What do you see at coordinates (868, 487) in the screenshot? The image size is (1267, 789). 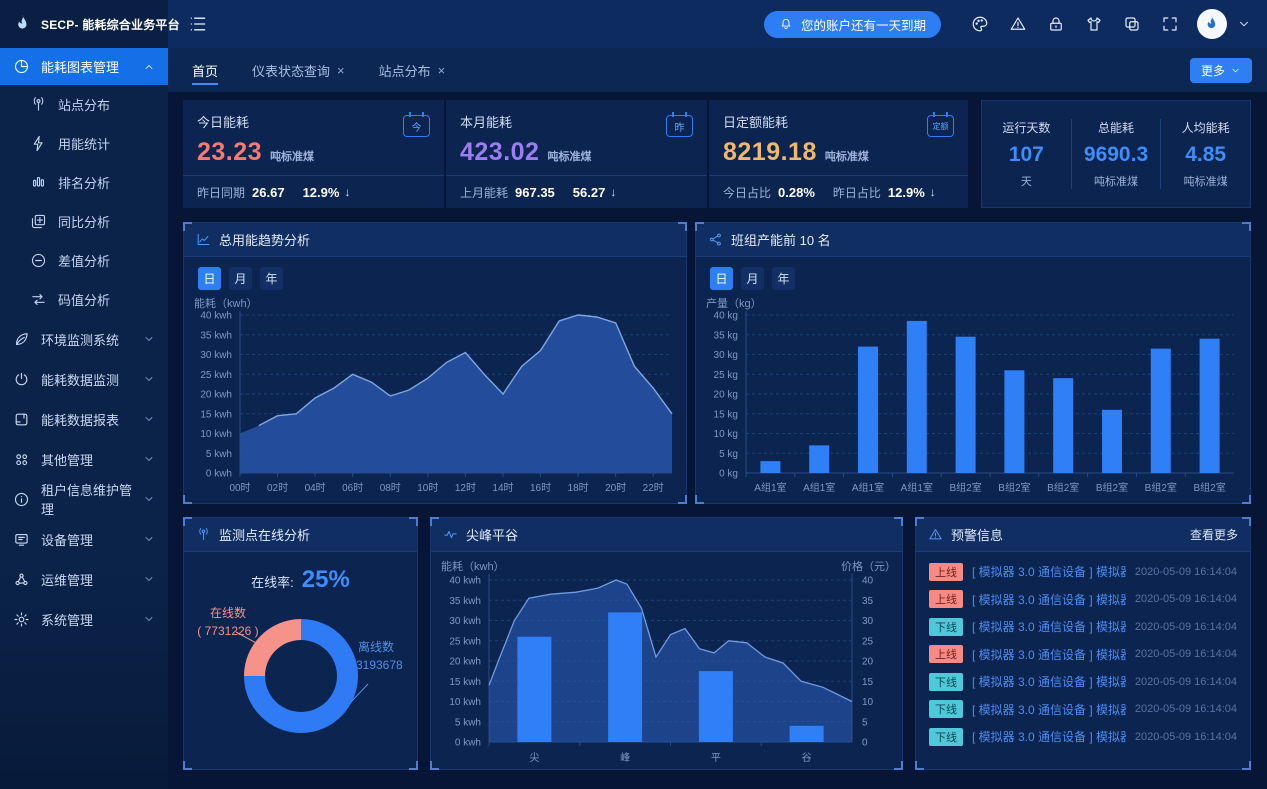 I see `svg-text: A组1室` at bounding box center [868, 487].